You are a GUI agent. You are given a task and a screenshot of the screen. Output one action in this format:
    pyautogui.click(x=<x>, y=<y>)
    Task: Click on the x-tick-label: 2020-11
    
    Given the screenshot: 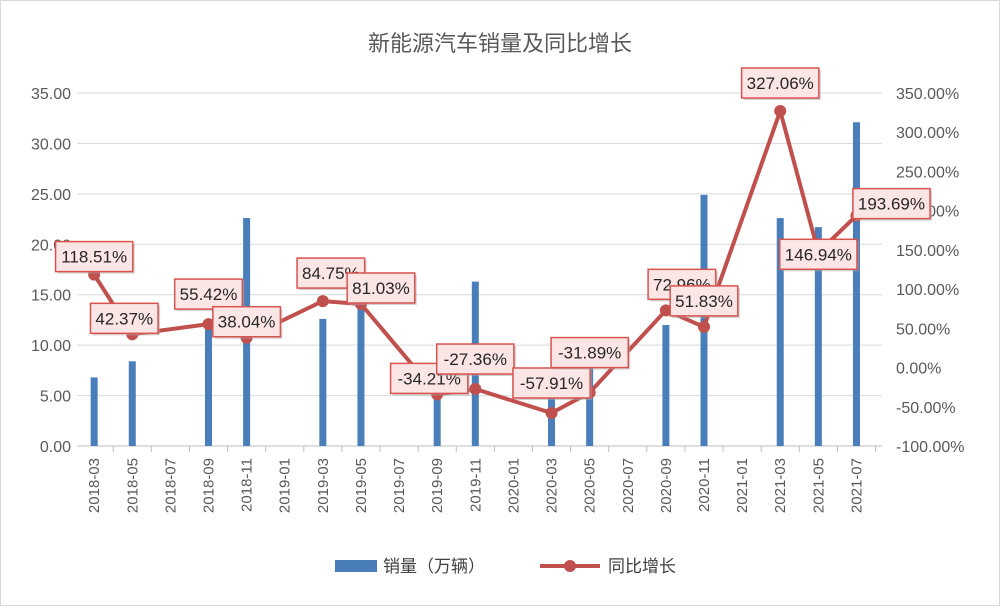 What is the action you would take?
    pyautogui.click(x=704, y=485)
    